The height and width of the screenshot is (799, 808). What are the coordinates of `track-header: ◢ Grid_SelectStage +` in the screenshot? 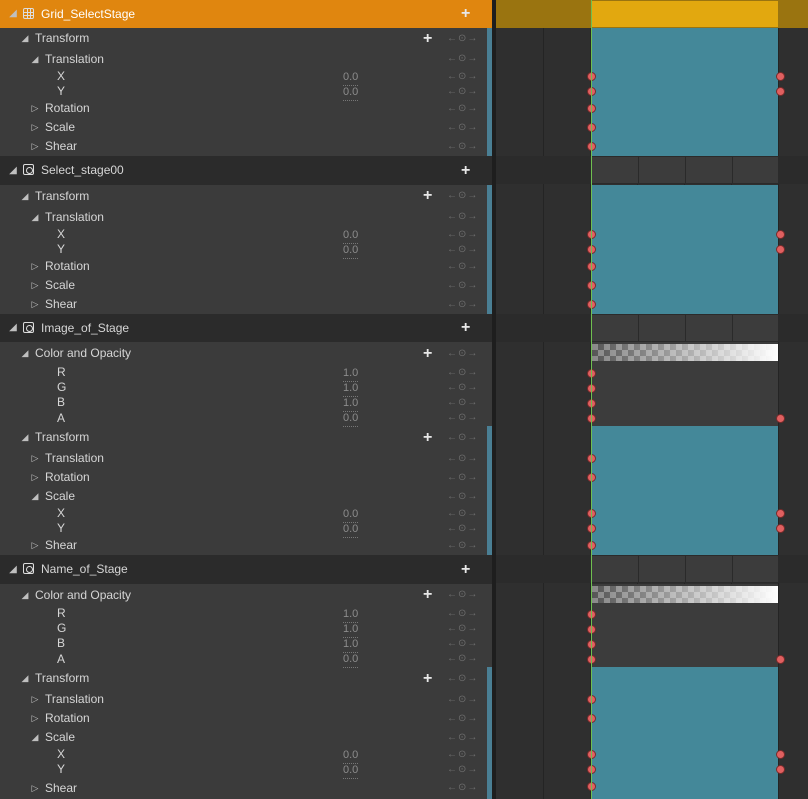 It's located at (246, 14).